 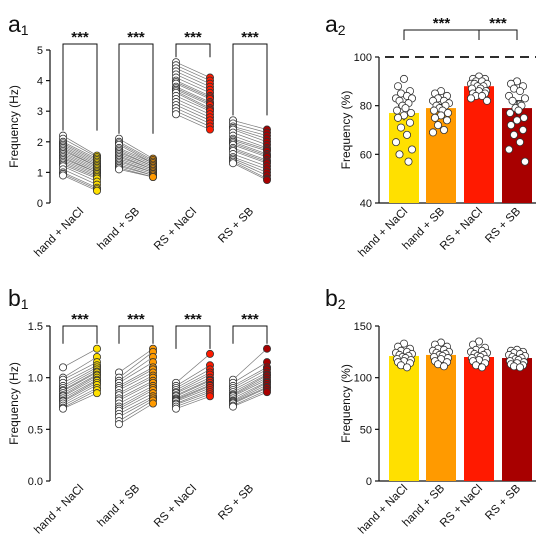 What do you see at coordinates (35, 379) in the screenshot?
I see `y-tick-label: 1.0` at bounding box center [35, 379].